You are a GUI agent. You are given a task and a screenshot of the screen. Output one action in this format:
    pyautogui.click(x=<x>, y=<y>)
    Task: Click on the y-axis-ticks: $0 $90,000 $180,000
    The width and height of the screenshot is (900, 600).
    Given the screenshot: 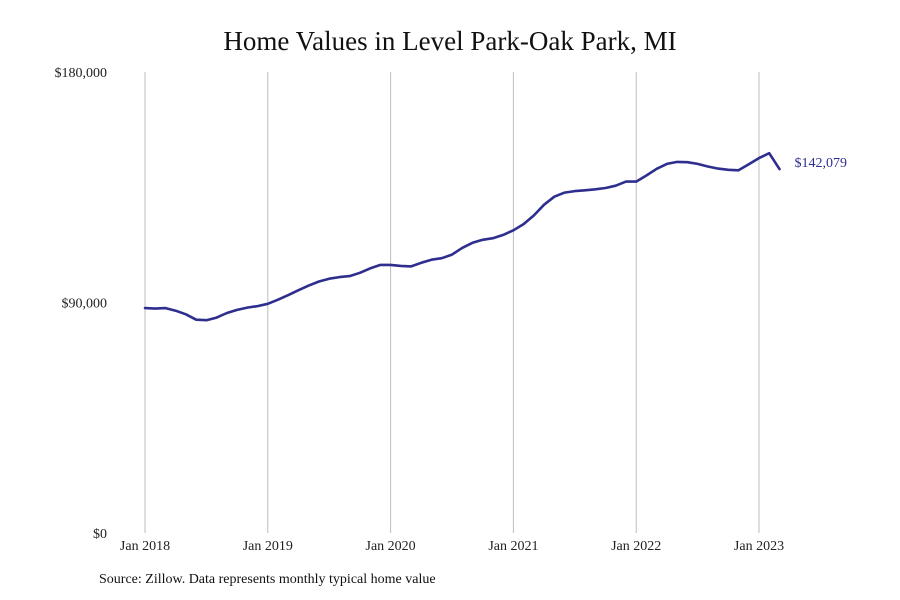 What is the action you would take?
    pyautogui.click(x=81, y=304)
    